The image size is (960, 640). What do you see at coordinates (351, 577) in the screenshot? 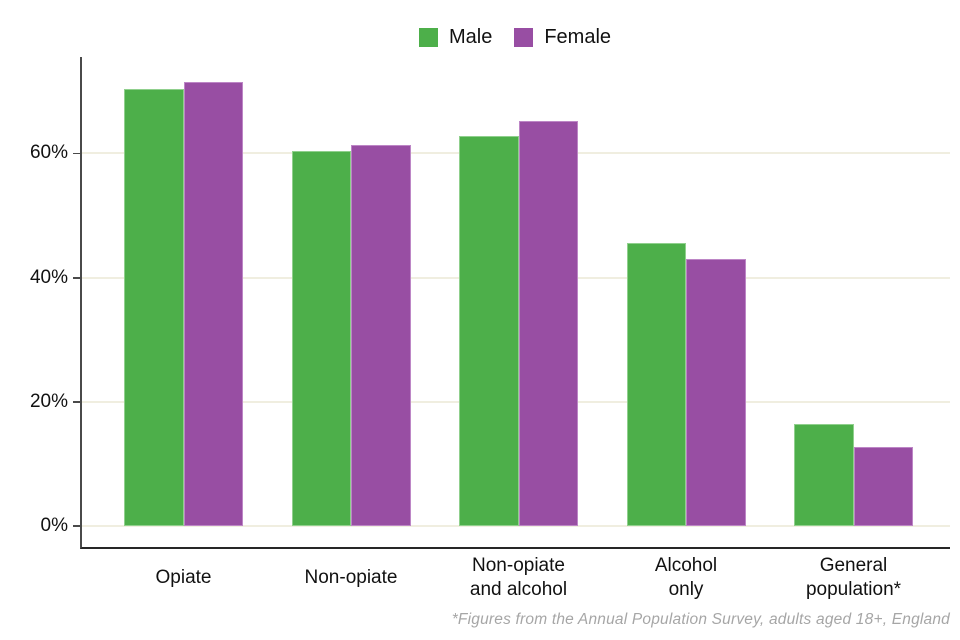
I see `x-axis-label-non-opiate: Non-opiate` at bounding box center [351, 577].